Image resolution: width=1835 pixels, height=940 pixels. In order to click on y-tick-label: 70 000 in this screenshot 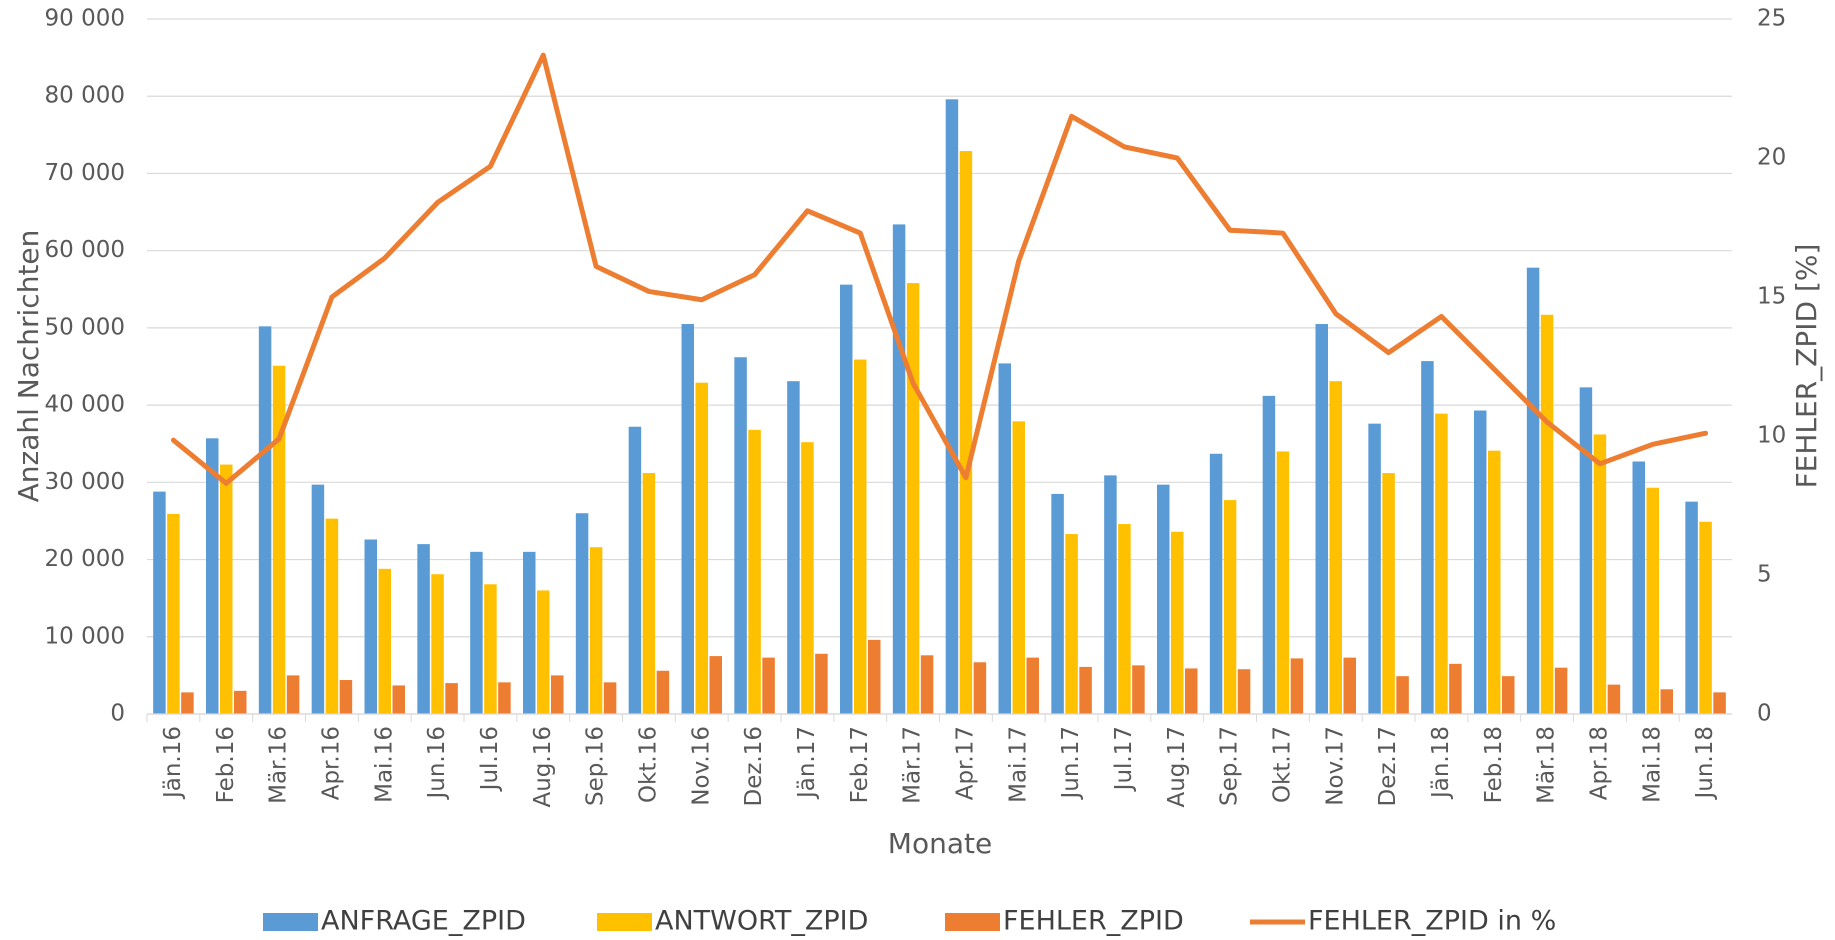, I will do `click(85, 173)`.